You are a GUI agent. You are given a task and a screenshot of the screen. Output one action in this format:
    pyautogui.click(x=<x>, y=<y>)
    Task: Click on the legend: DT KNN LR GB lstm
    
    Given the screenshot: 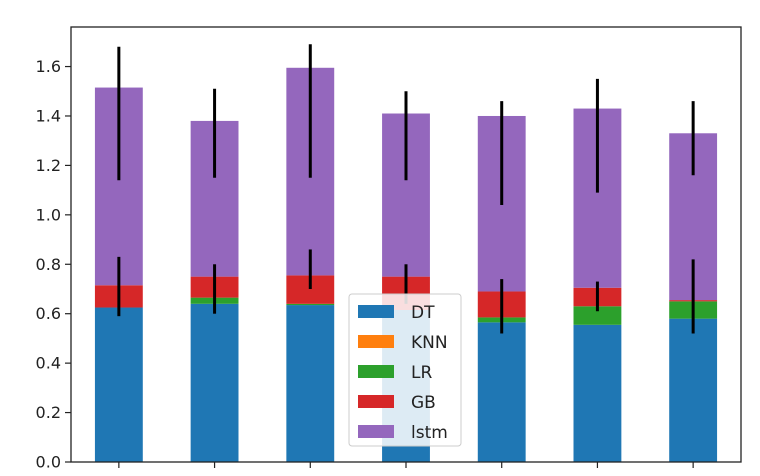 What is the action you would take?
    pyautogui.click(x=405, y=370)
    